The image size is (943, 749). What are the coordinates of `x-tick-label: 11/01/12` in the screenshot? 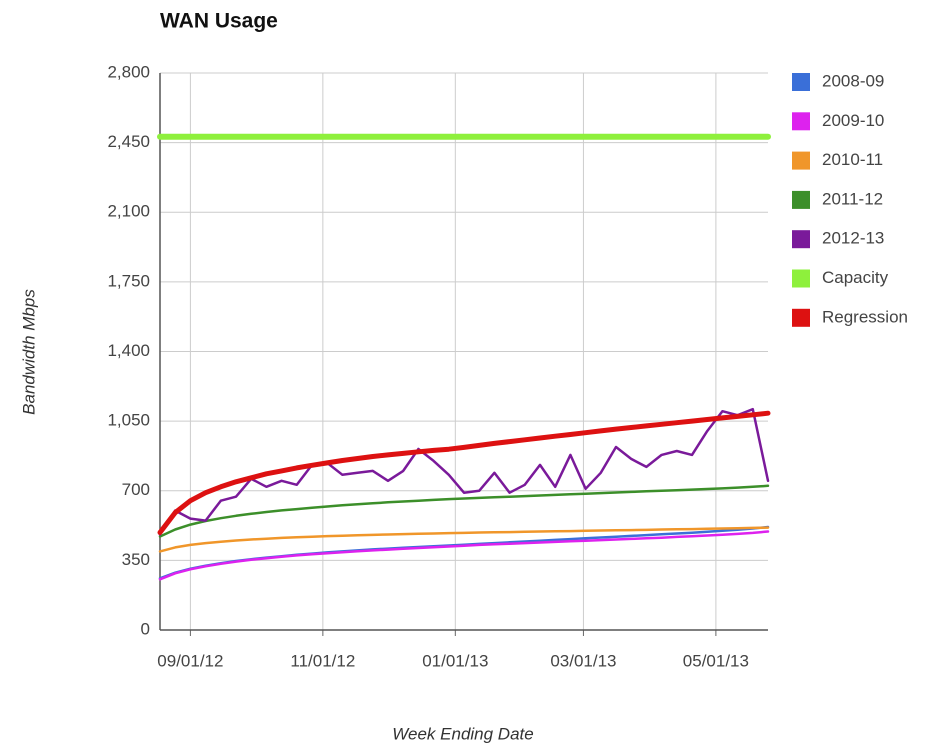 It's located at (322, 660).